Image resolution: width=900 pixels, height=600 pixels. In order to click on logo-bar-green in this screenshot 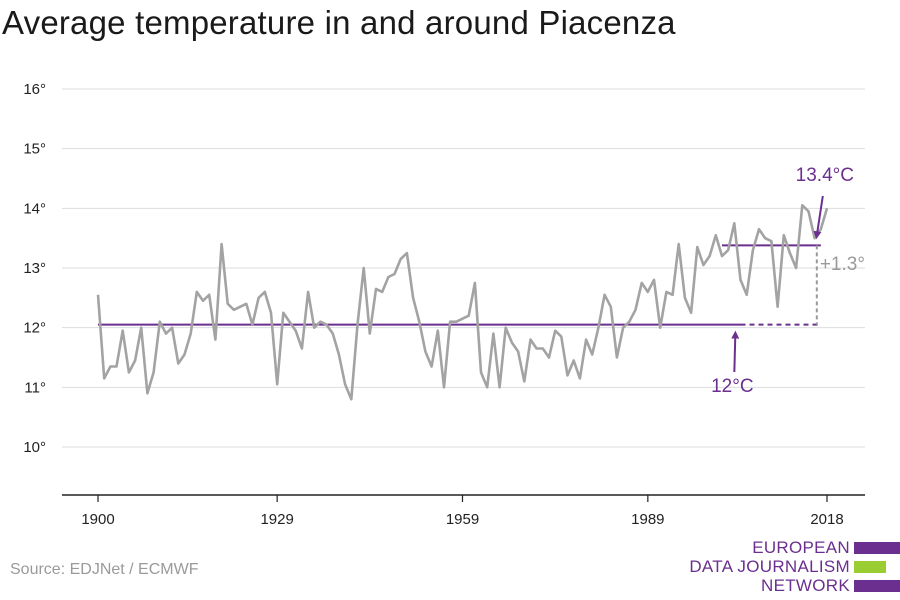, I will do `click(870, 567)`.